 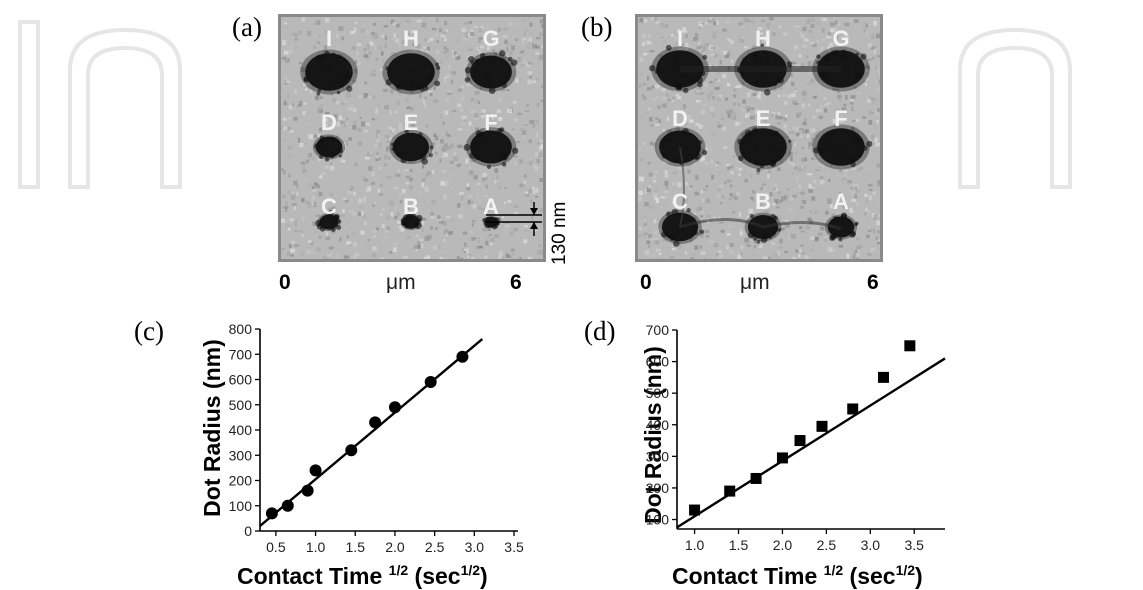 I want to click on chart-d-y-tick-label: 200, so click(x=658, y=488).